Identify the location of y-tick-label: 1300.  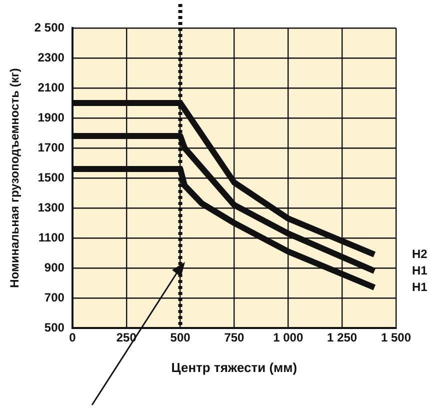
(51, 207).